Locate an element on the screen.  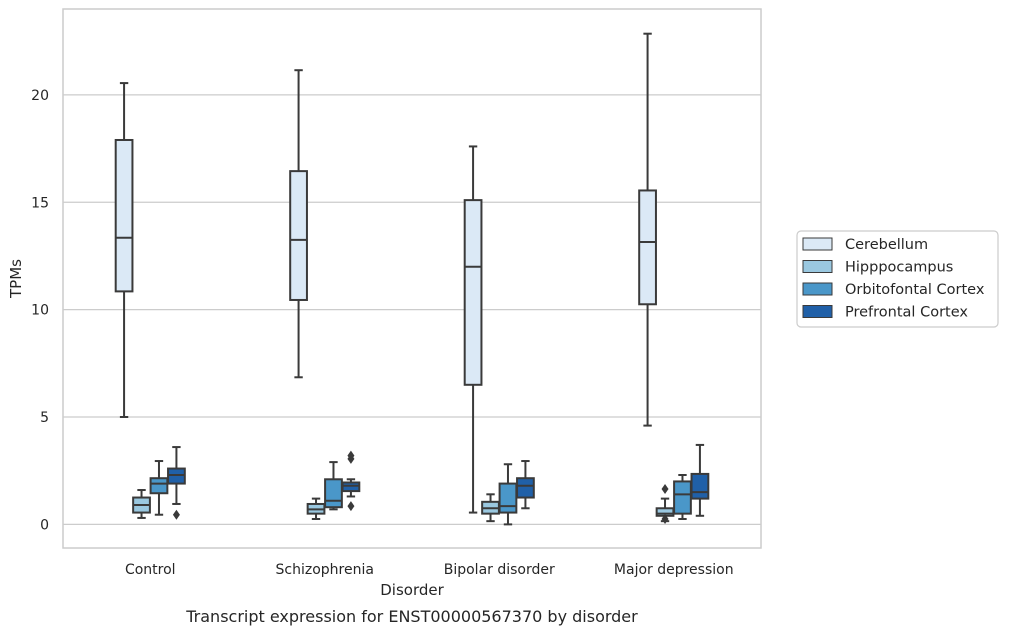
y-tick-label: 10 is located at coordinates (40, 311).